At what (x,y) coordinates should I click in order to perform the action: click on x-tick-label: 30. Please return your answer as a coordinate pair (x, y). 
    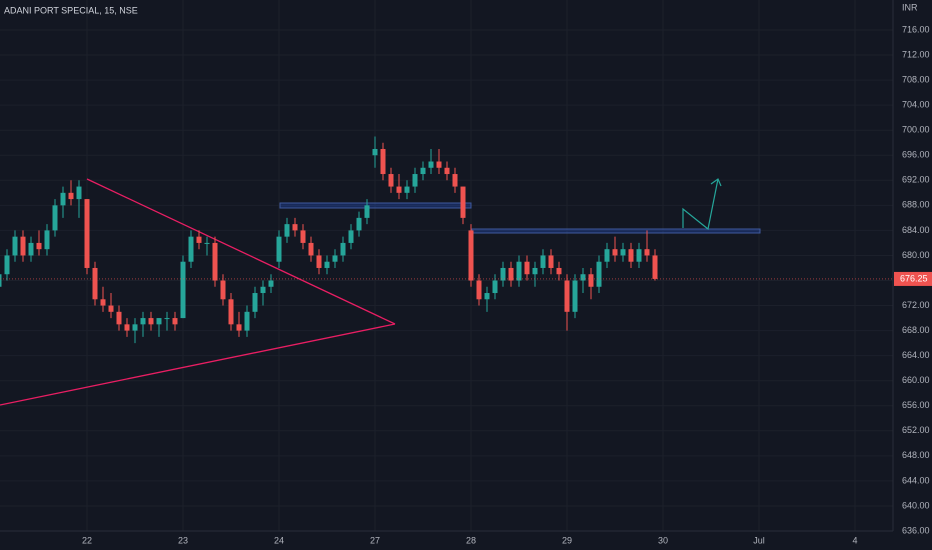
    Looking at the image, I should click on (663, 540).